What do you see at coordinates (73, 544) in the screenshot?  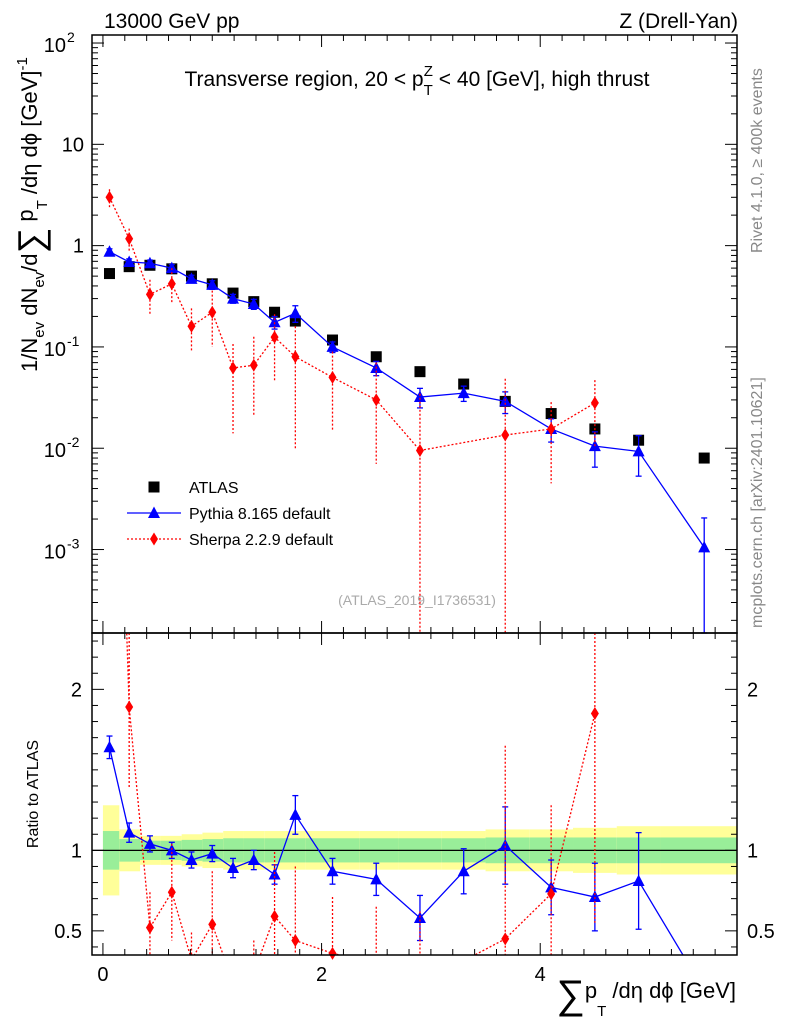 I see `y-tick-exponent: -3` at bounding box center [73, 544].